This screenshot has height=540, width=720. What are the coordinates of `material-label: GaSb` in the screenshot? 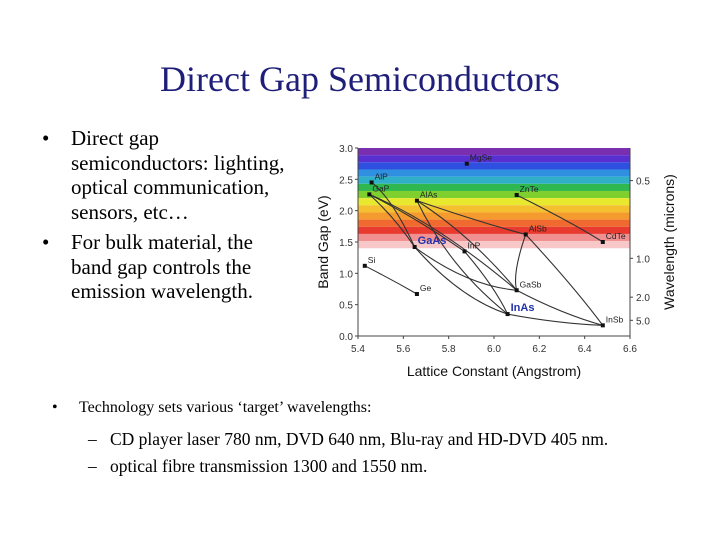 It's located at (531, 284).